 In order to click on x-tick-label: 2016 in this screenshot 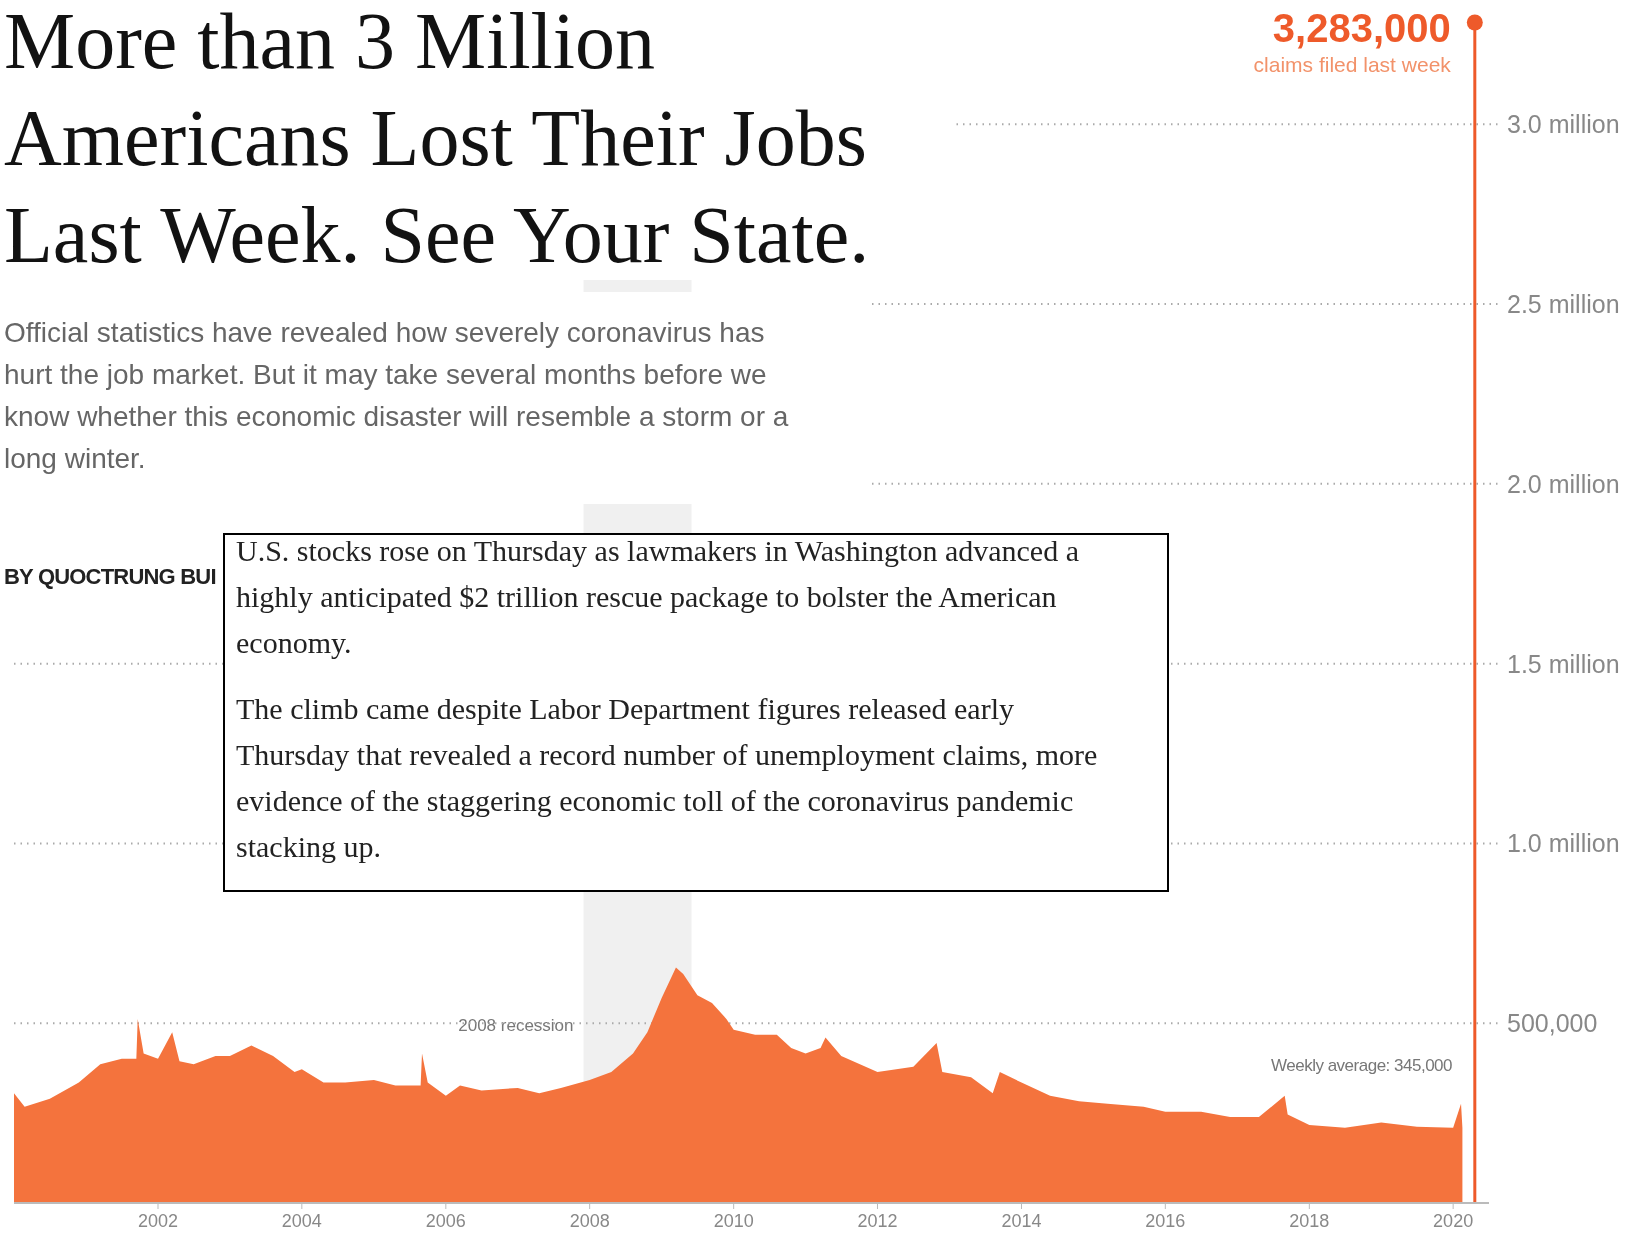, I will do `click(1165, 1221)`.